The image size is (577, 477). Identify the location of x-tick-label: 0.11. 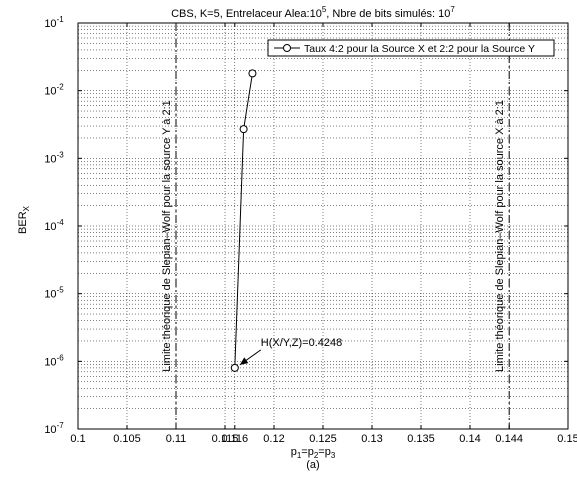
(176, 439).